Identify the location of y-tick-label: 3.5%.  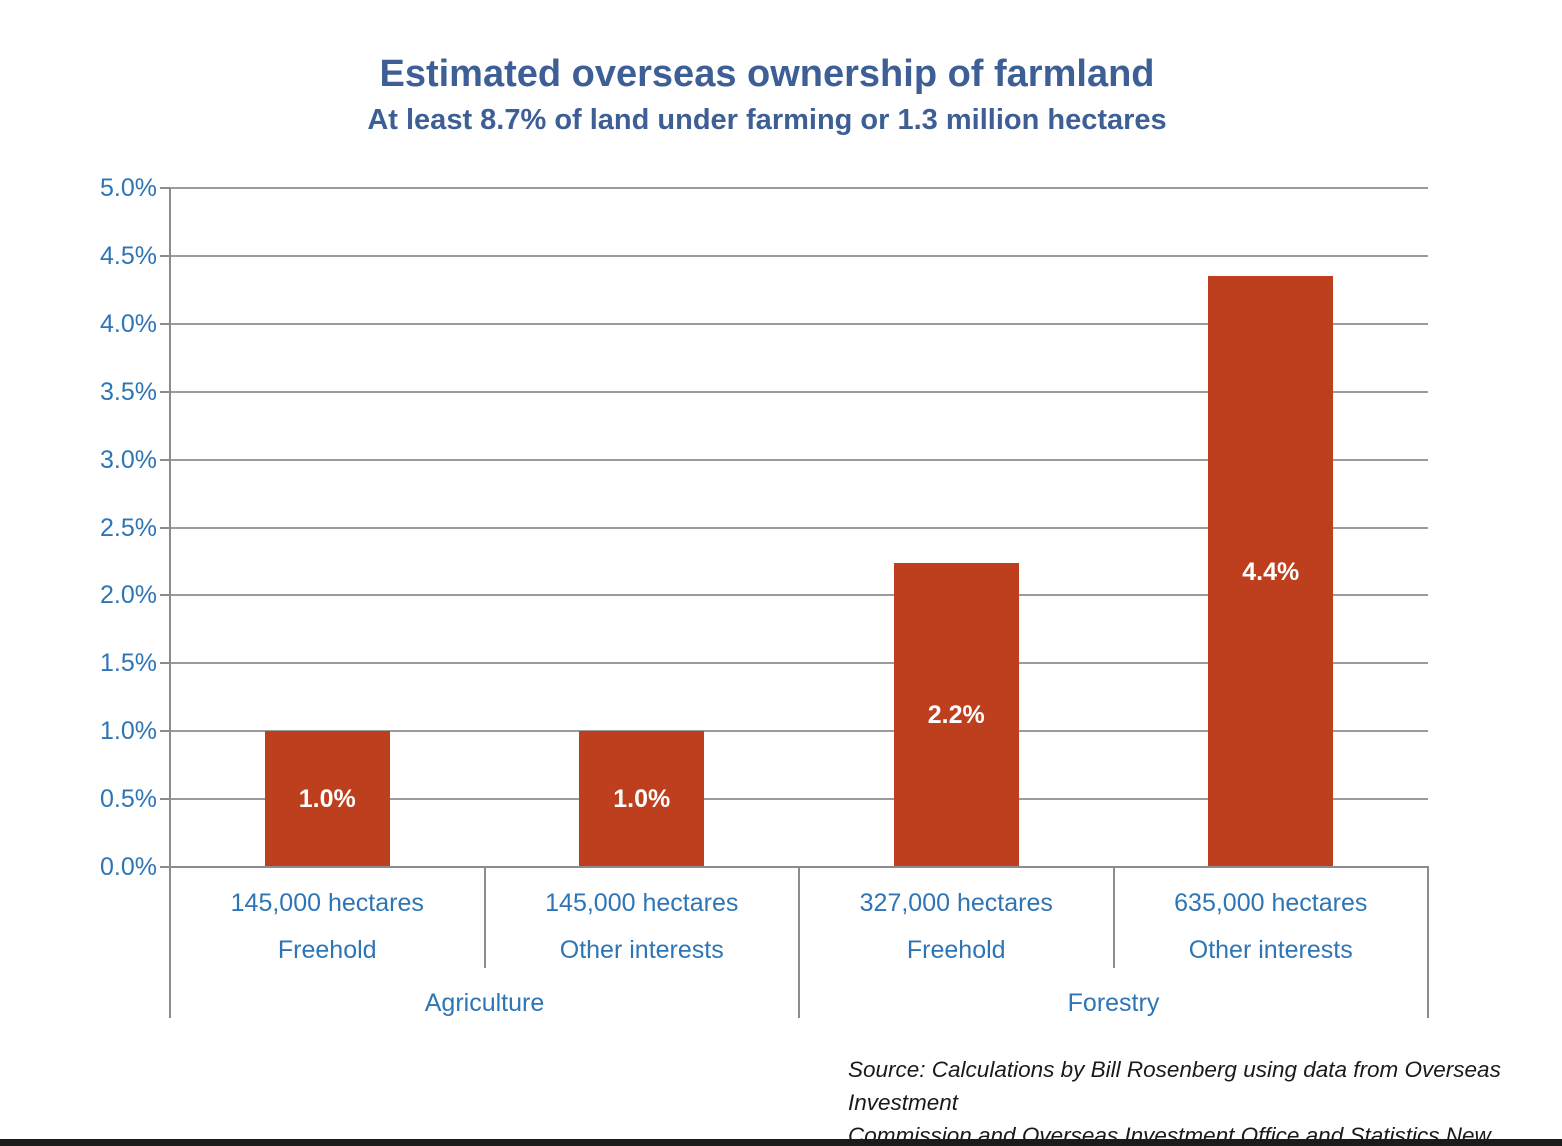
(128, 391).